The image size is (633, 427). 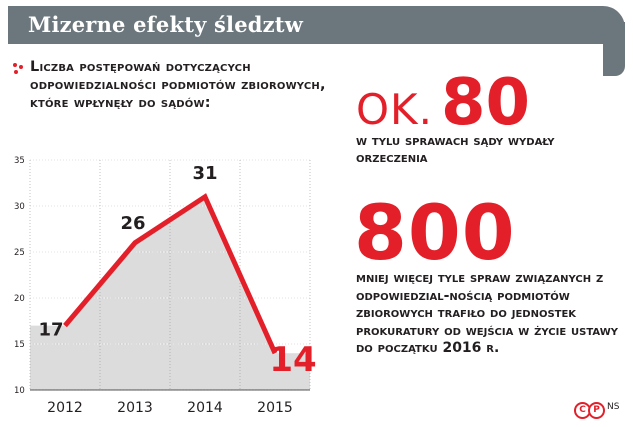 I want to click on bullet-icon, so click(x=18, y=68).